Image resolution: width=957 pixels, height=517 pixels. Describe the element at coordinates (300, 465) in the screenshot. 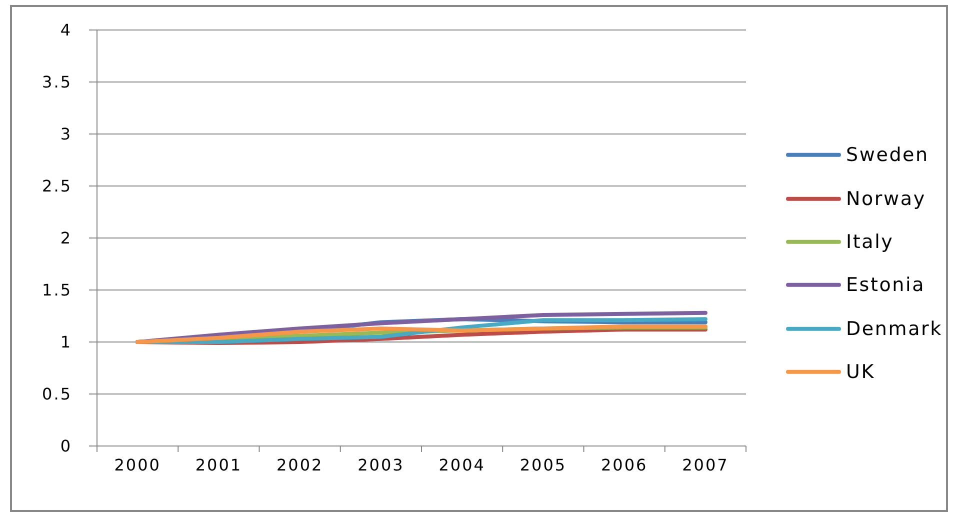

I see `x-tick-label: 2002` at that location.